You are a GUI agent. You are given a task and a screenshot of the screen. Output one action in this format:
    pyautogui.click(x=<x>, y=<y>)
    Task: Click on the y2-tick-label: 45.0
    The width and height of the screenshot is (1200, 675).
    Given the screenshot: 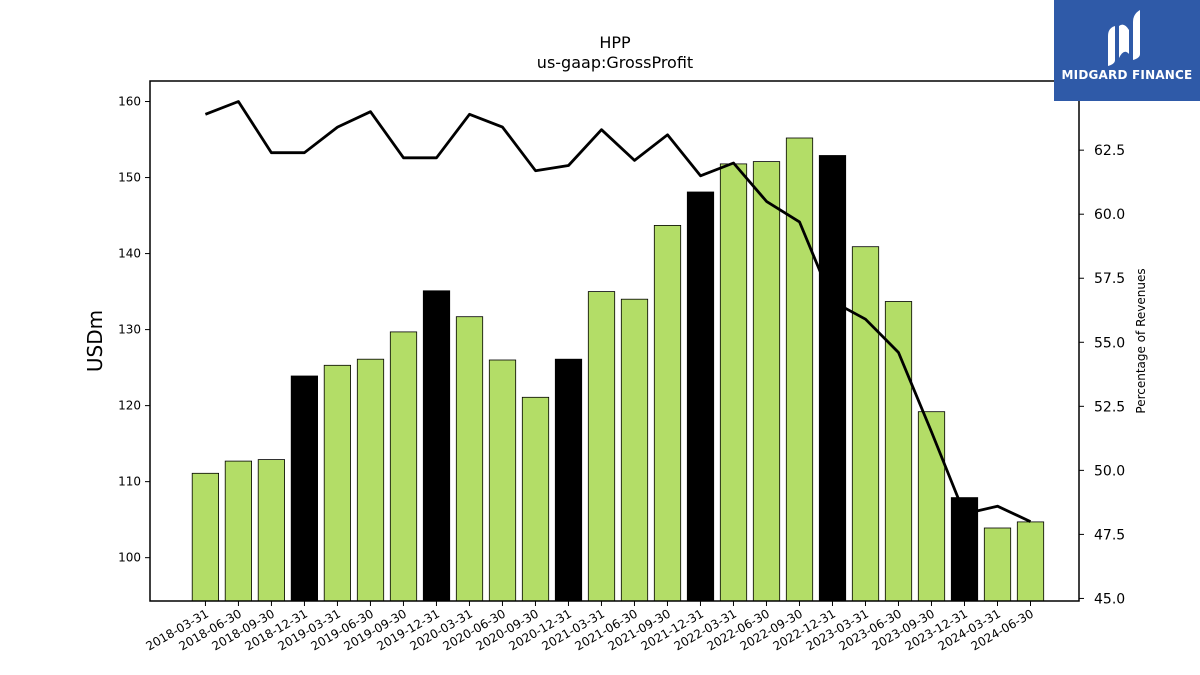 What is the action you would take?
    pyautogui.click(x=1109, y=599)
    